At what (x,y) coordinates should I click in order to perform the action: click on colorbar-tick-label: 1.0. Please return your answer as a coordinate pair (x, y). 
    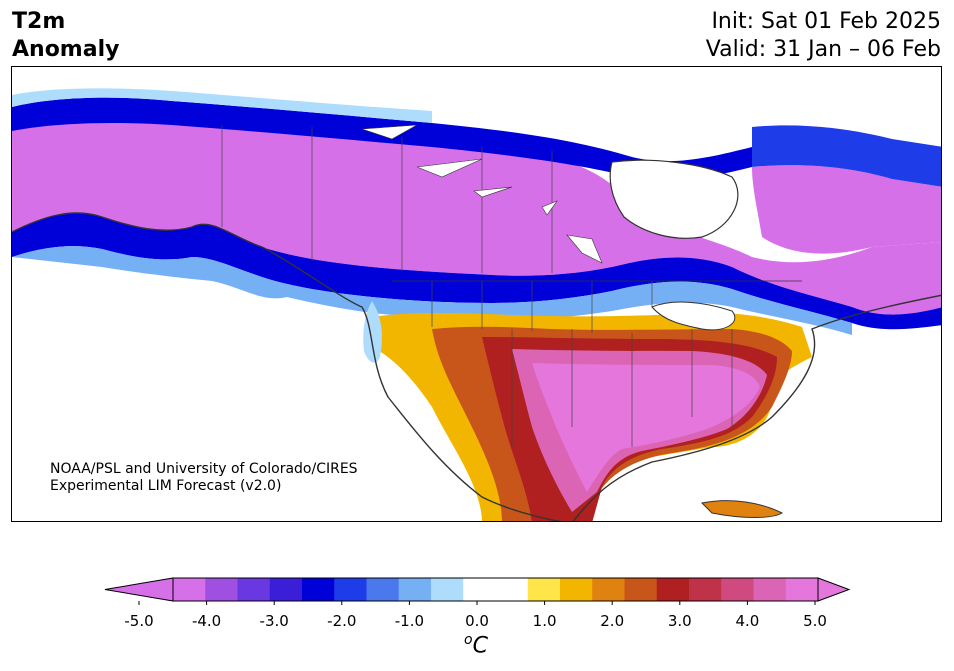
    Looking at the image, I should click on (544, 621).